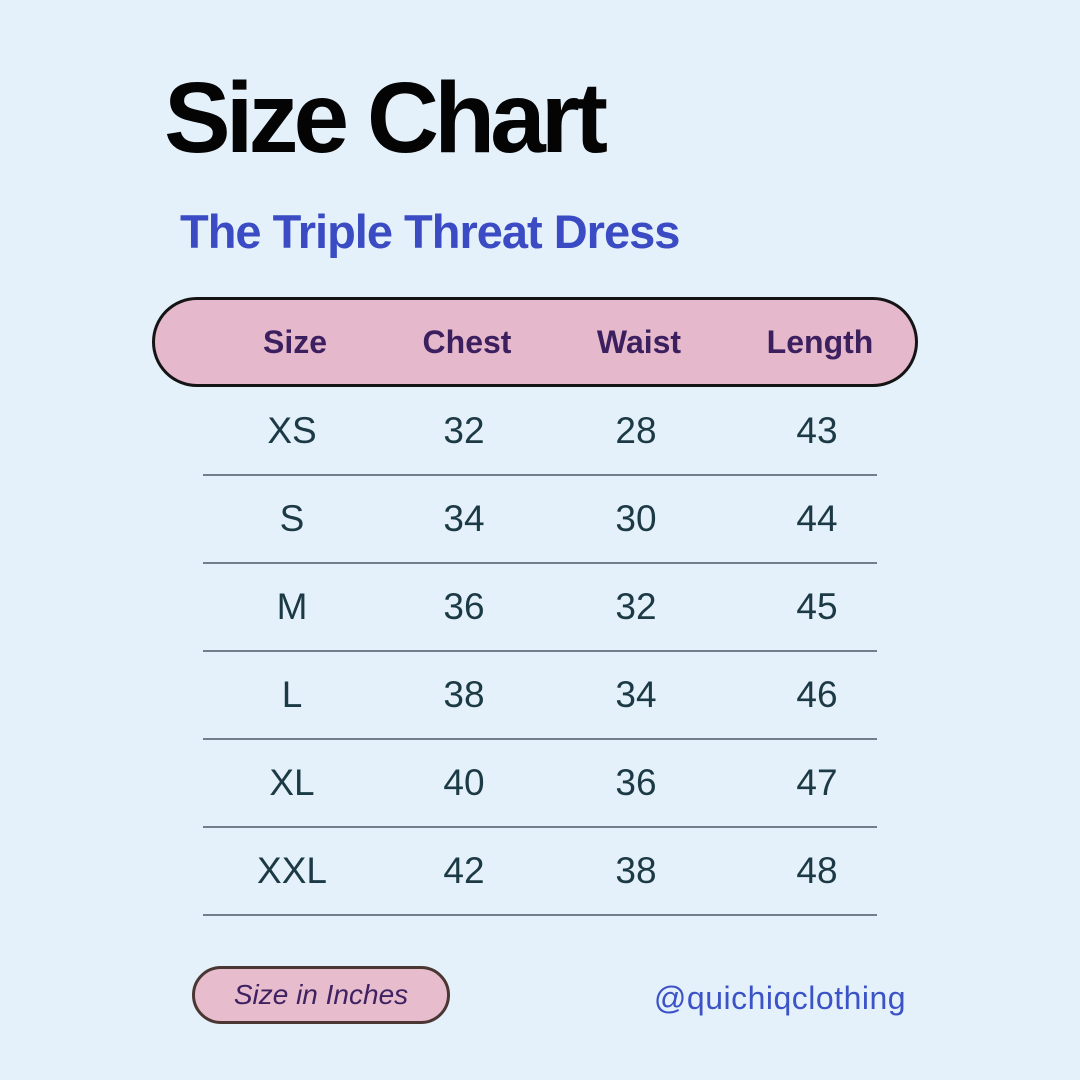  Describe the element at coordinates (292, 430) in the screenshot. I see `cell-size: XS` at that location.